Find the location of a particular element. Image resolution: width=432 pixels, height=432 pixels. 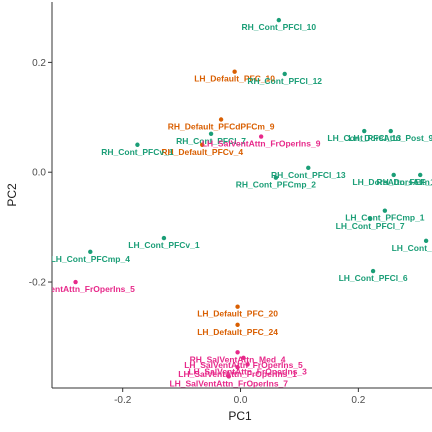

y-tick-label: -0.2 is located at coordinates (38, 283).